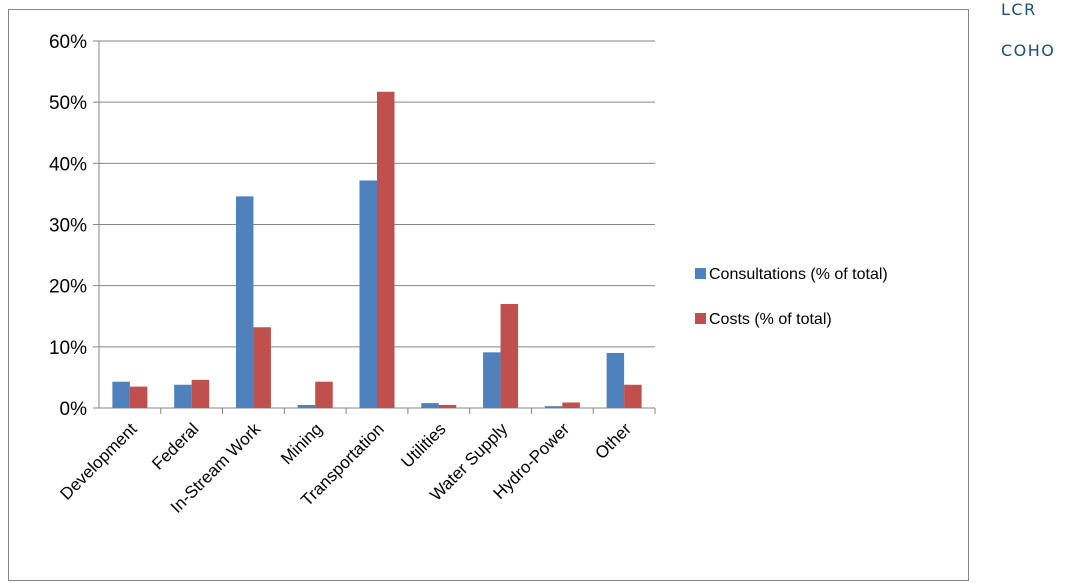 The image size is (1081, 583). I want to click on legend-label: Consultations (% of total), so click(798, 274).